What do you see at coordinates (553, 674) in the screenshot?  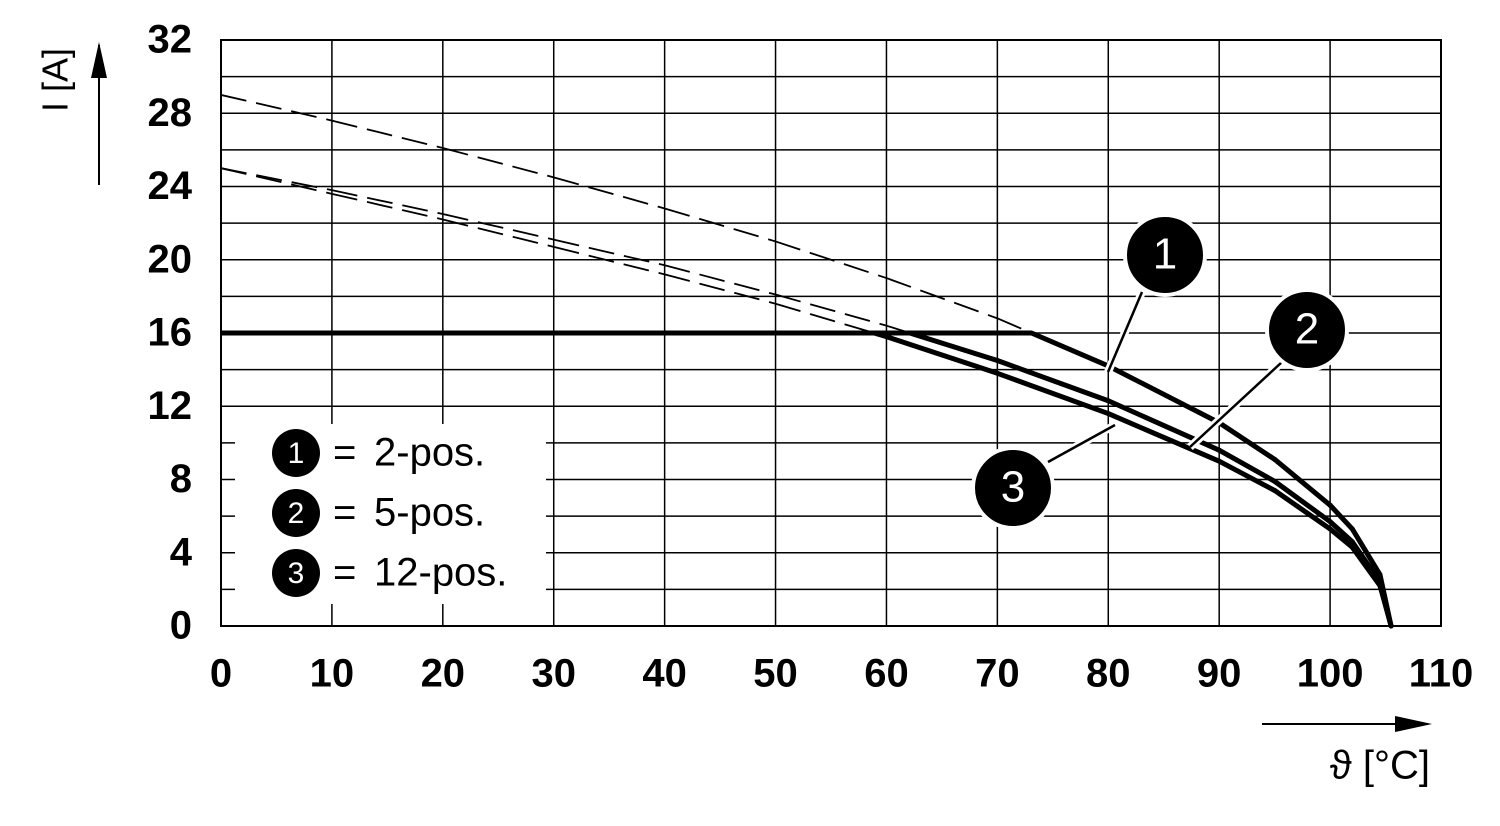 I see `x-tick-label: 30` at bounding box center [553, 674].